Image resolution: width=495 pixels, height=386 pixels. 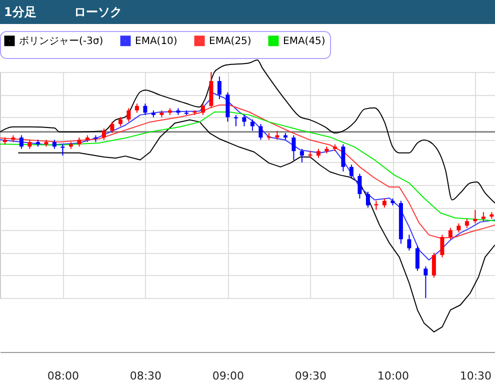 I want to click on x-tick-label: 08:30, so click(x=146, y=376).